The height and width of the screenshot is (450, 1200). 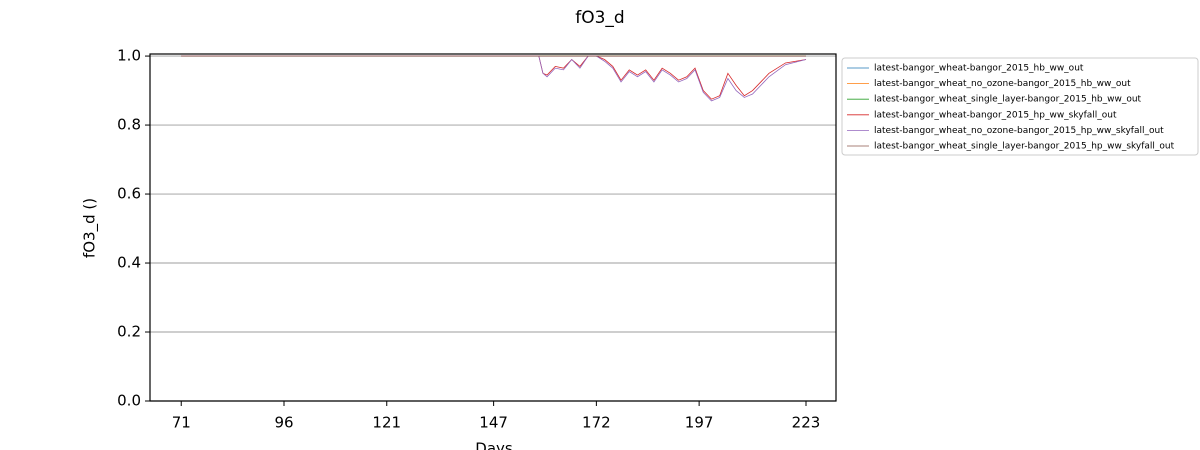 What do you see at coordinates (596, 423) in the screenshot?
I see `x-tick-label: 172` at bounding box center [596, 423].